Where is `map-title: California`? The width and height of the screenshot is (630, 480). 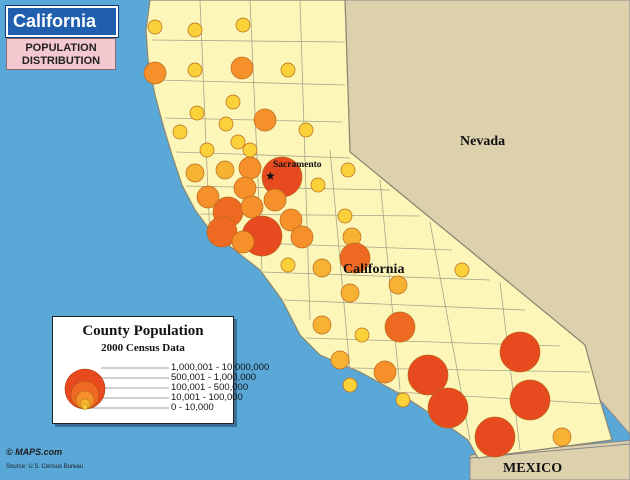 map-title: California is located at coordinates (55, 21).